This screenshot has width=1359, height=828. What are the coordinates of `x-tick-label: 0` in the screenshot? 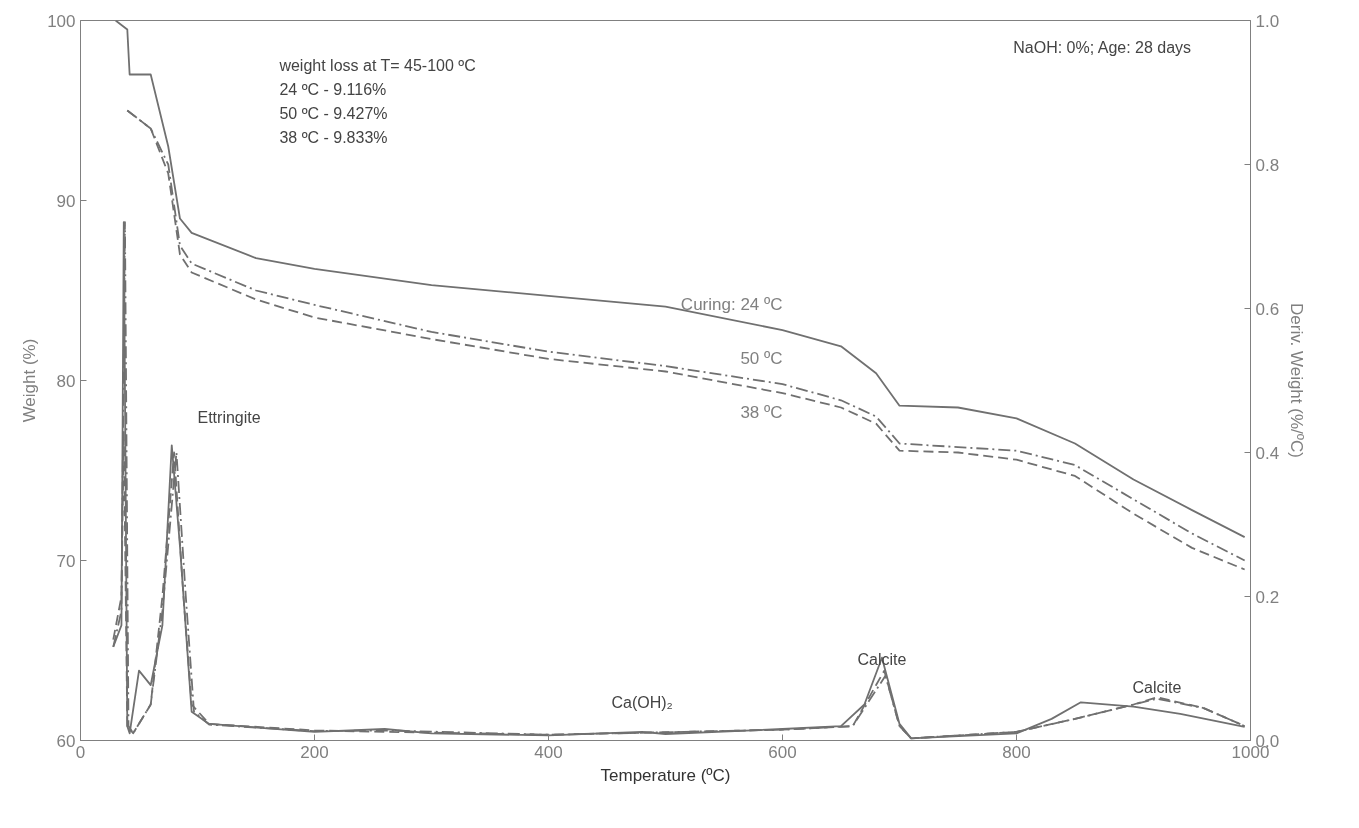 It's located at (80, 752).